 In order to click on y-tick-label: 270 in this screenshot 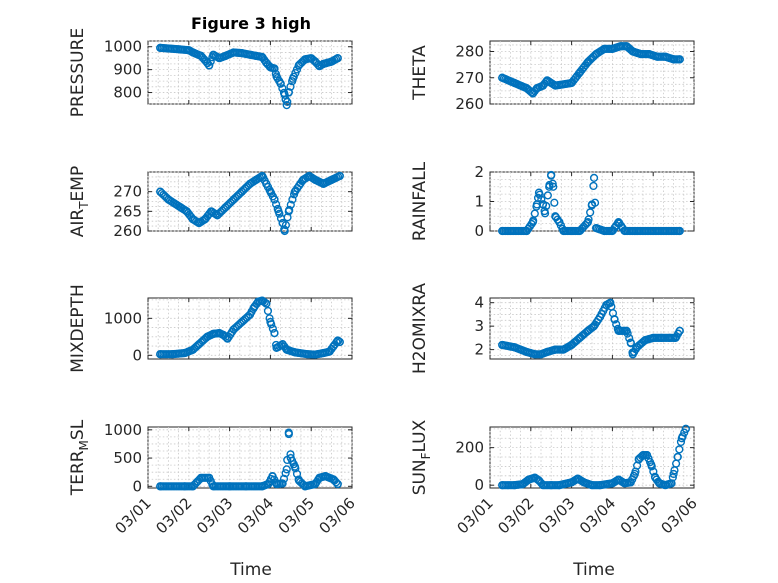, I will do `click(127, 192)`.